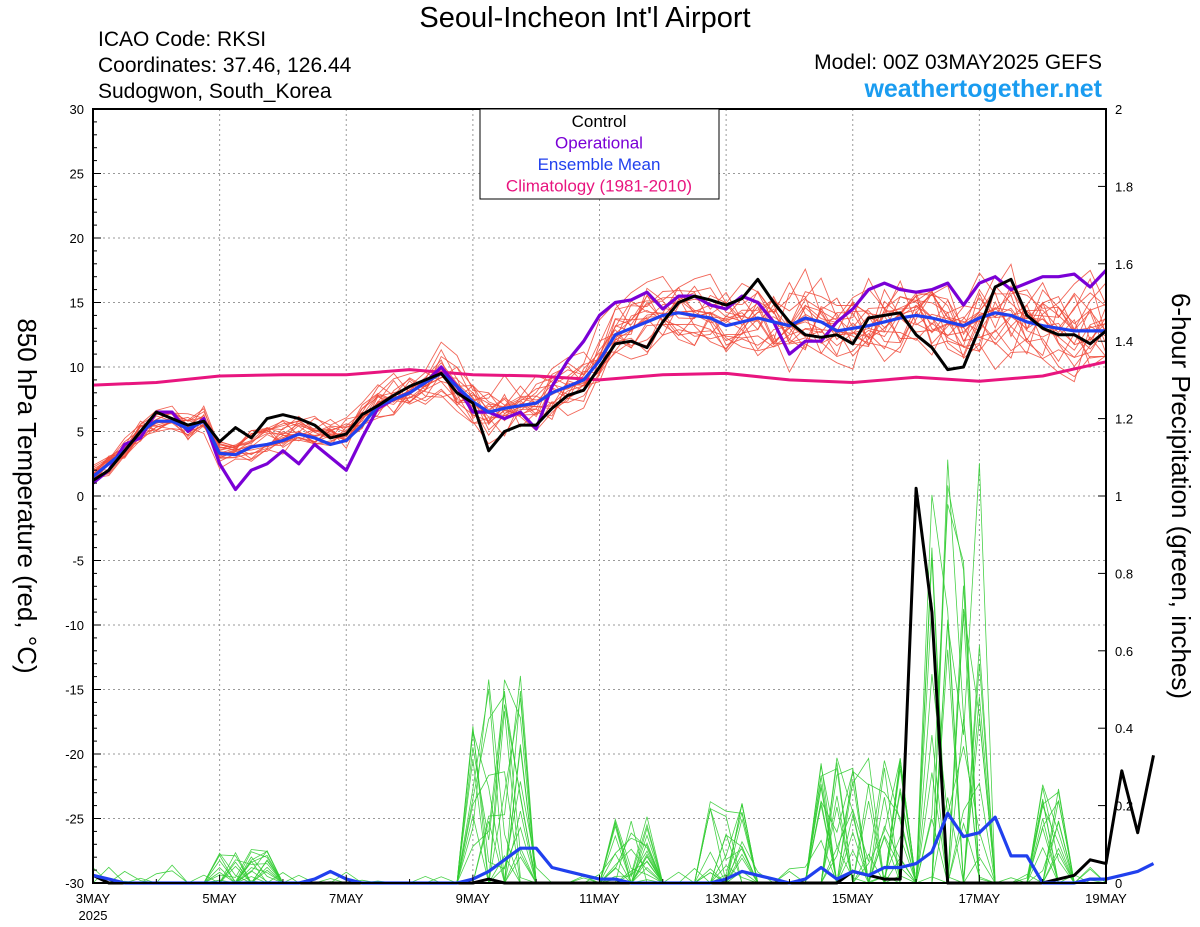 Image resolution: width=1200 pixels, height=927 pixels. What do you see at coordinates (1124, 419) in the screenshot?
I see `right-tick-label: 1.2` at bounding box center [1124, 419].